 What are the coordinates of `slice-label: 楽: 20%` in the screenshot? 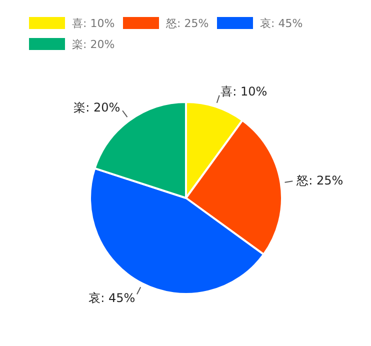 It's located at (97, 107).